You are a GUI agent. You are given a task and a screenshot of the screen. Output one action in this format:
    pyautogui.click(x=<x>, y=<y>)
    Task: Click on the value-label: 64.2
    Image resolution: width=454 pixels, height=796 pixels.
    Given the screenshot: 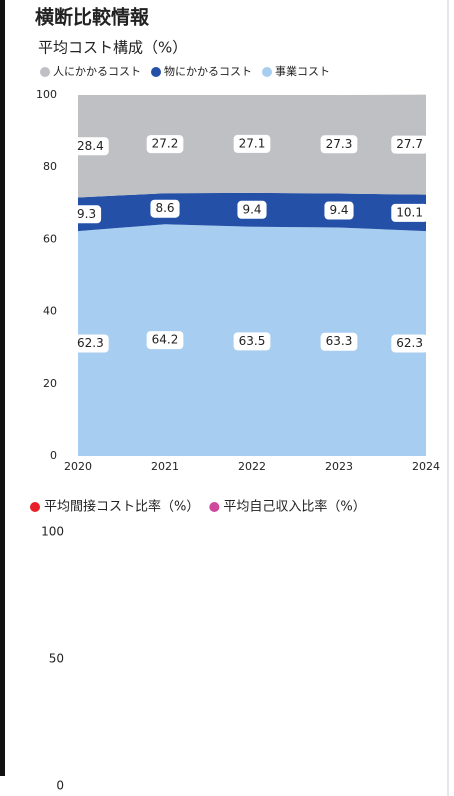 What is the action you would take?
    pyautogui.click(x=165, y=340)
    